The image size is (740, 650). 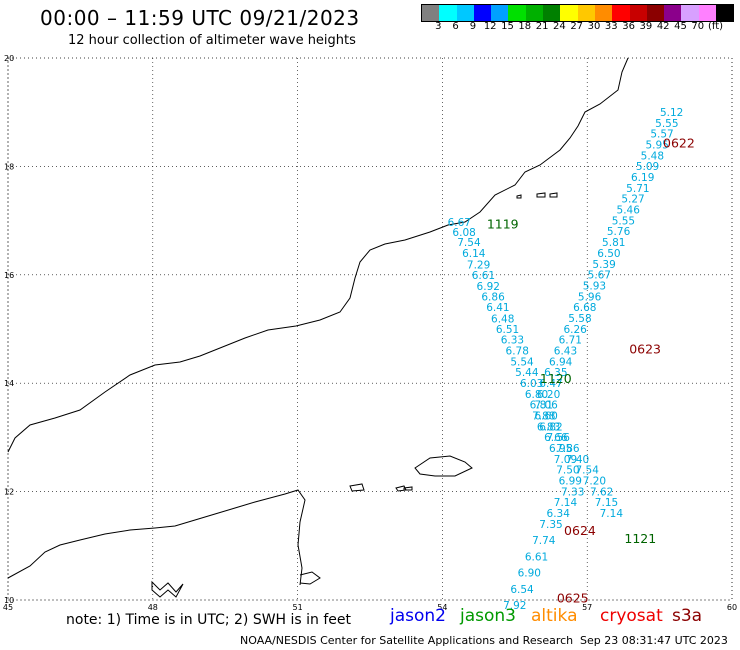 I want to click on legend-tick-label: 27, so click(x=577, y=26).